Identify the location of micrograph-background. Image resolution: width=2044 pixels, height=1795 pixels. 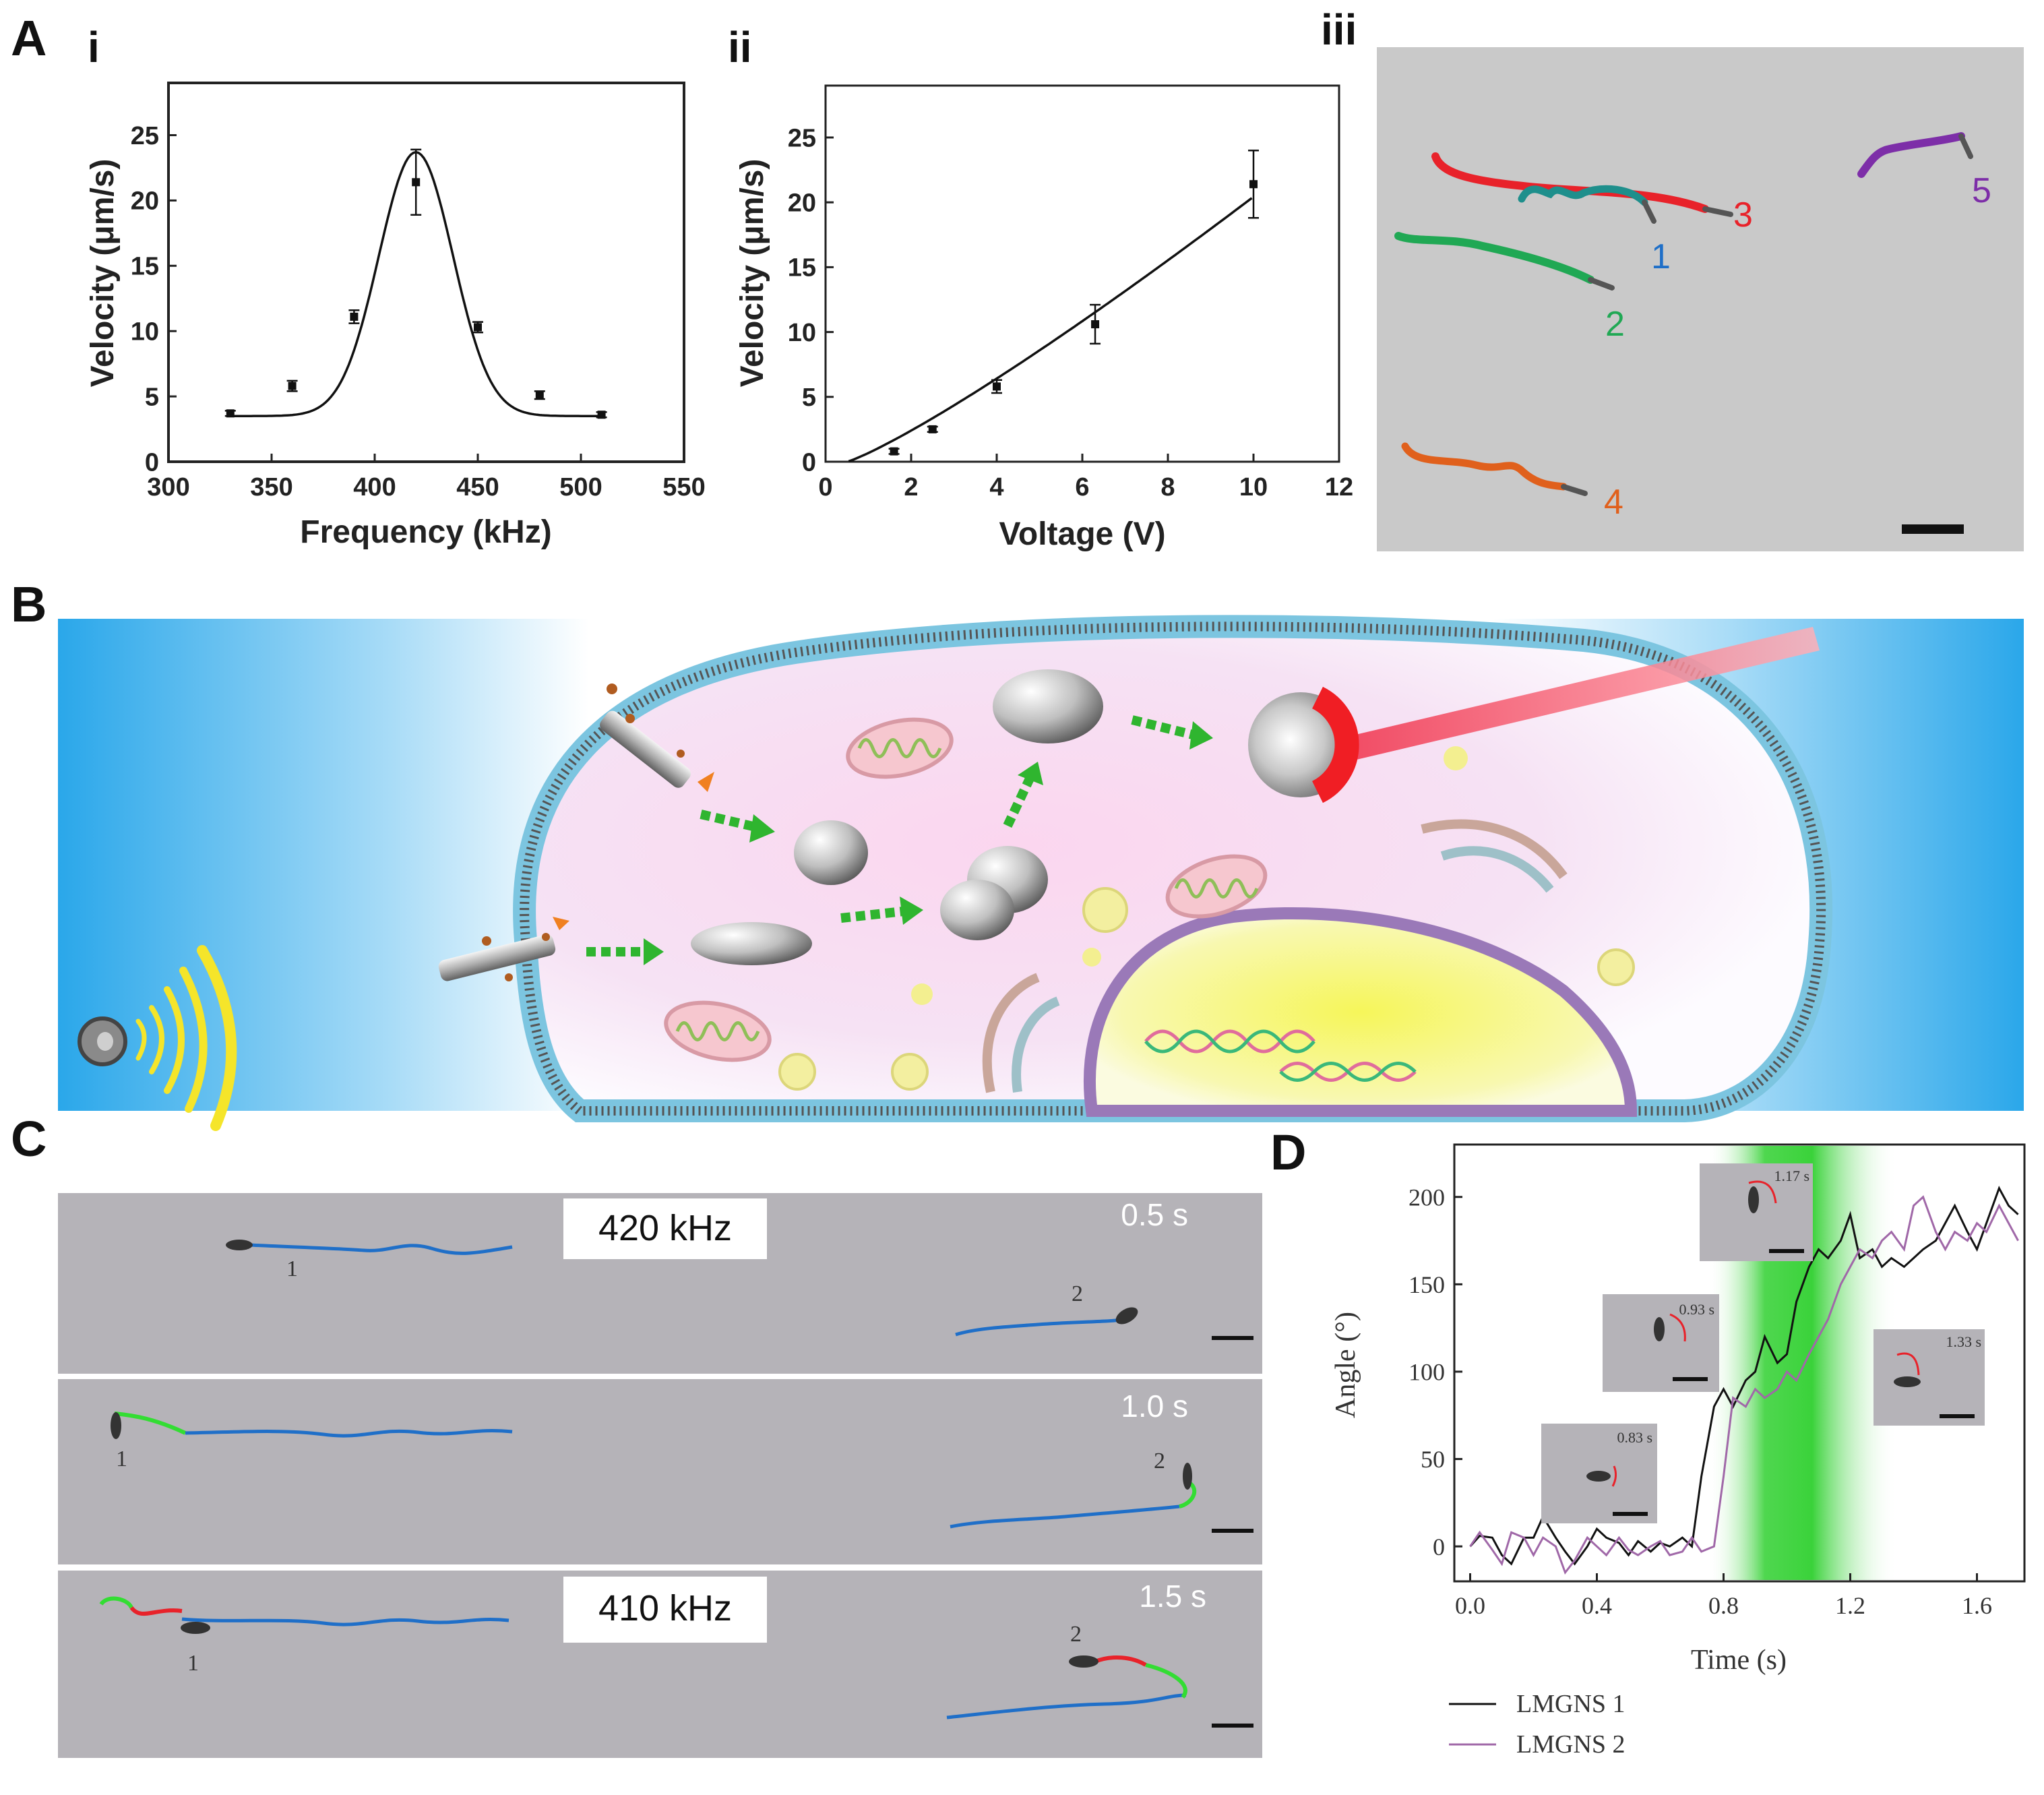
(1700, 299).